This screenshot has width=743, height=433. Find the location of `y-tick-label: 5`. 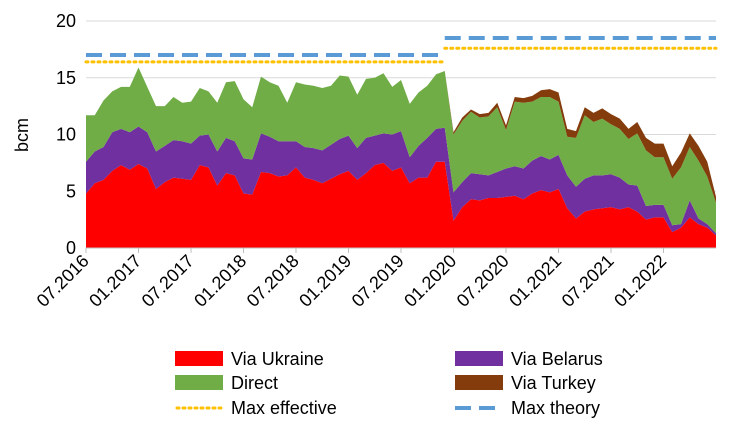

y-tick-label: 5 is located at coordinates (71, 191).